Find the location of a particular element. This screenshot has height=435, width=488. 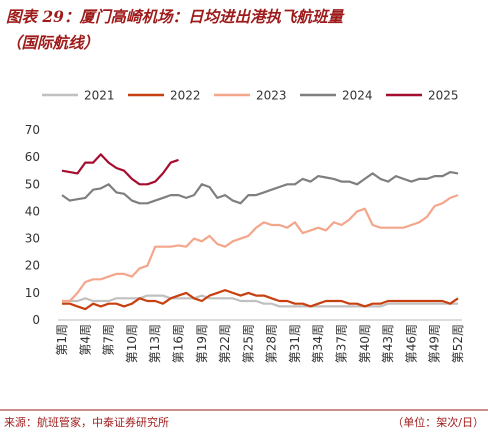

x-tick-label: 第13周 is located at coordinates (155, 343).